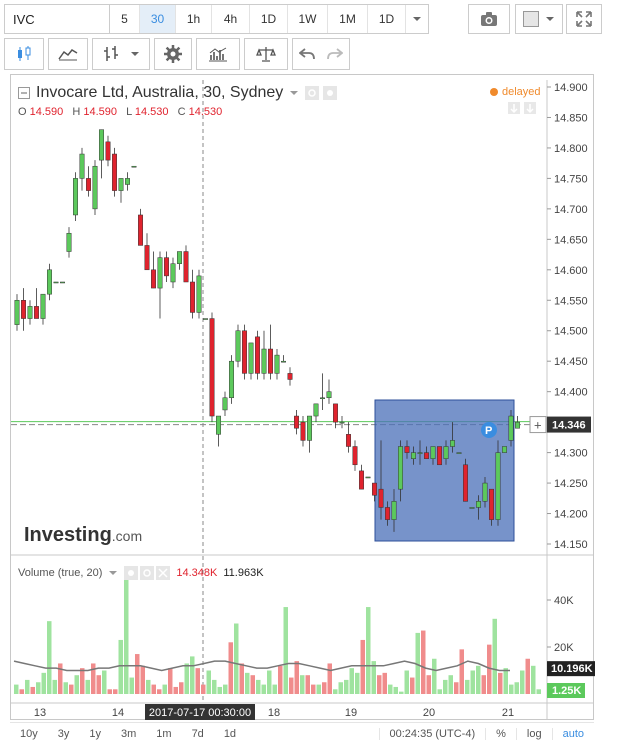 The width and height of the screenshot is (622, 746). What do you see at coordinates (57, 19) in the screenshot?
I see `symbol-input: IVC` at bounding box center [57, 19].